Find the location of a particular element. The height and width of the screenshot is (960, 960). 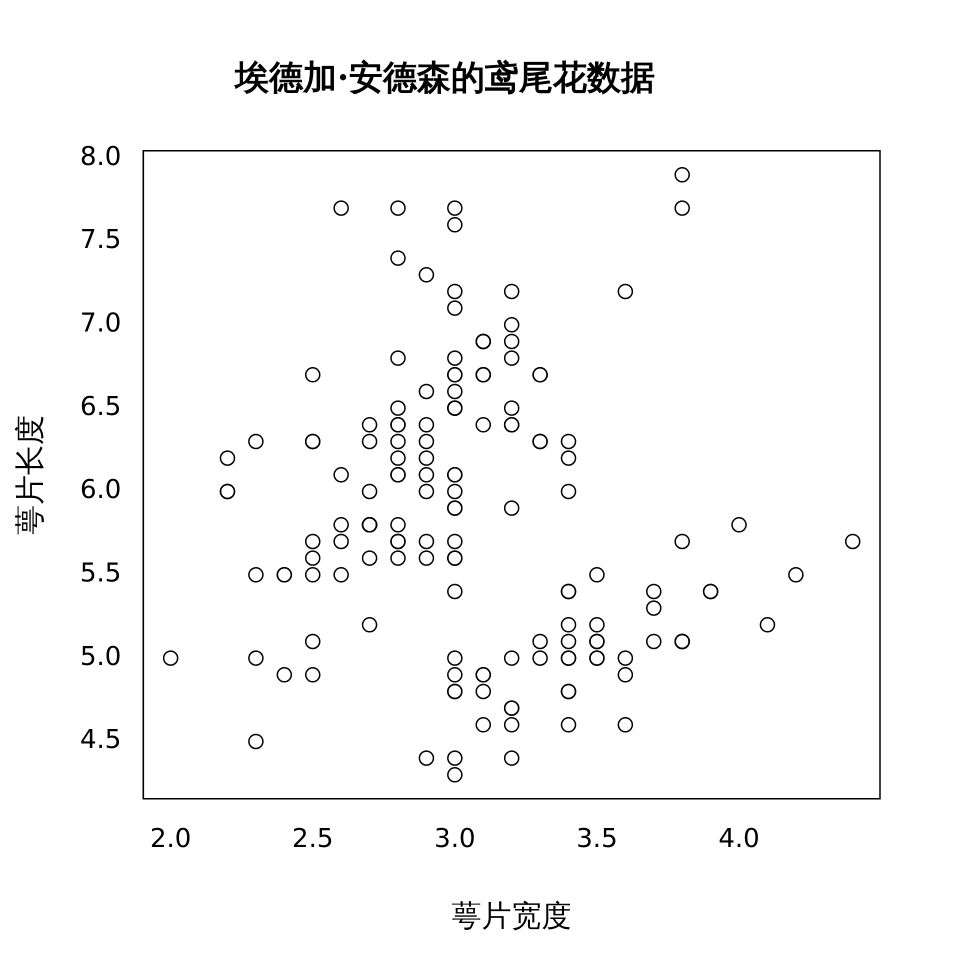

y-tick-label: 5.5 is located at coordinates (101, 573).